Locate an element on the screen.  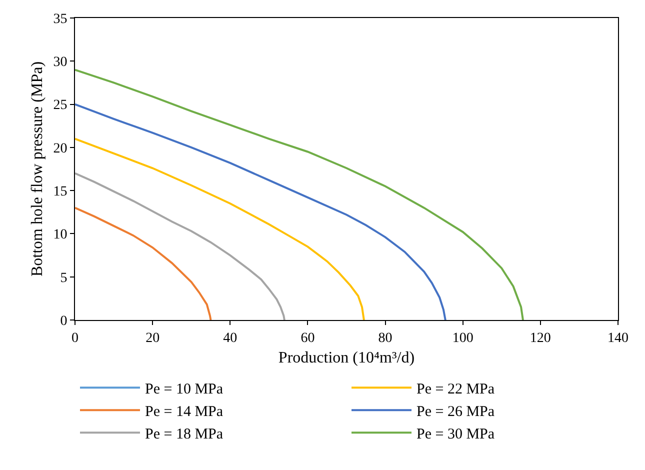
y-tick-label: 25 is located at coordinates (60, 106).